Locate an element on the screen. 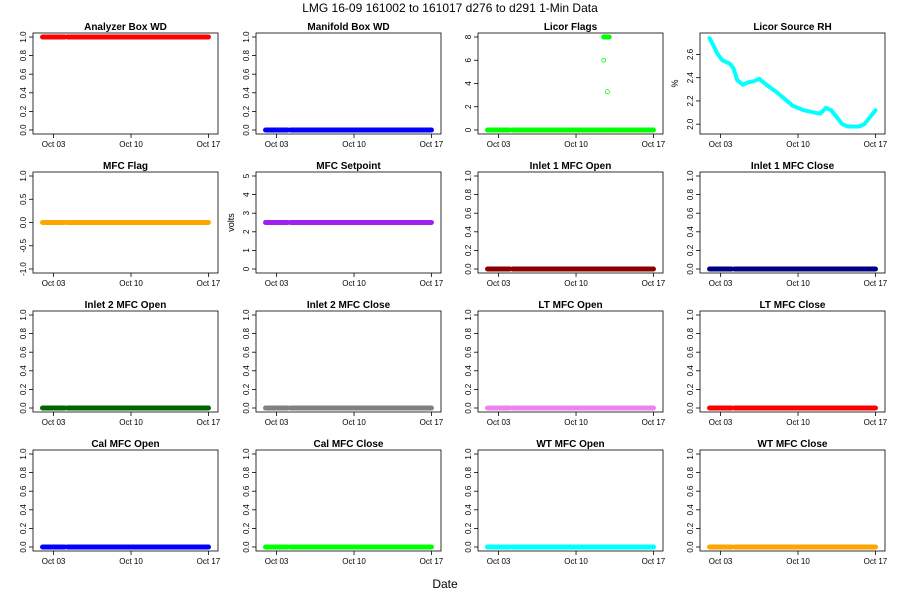 The image size is (900, 600). y-tick-label: -0.5 is located at coordinates (23, 245).